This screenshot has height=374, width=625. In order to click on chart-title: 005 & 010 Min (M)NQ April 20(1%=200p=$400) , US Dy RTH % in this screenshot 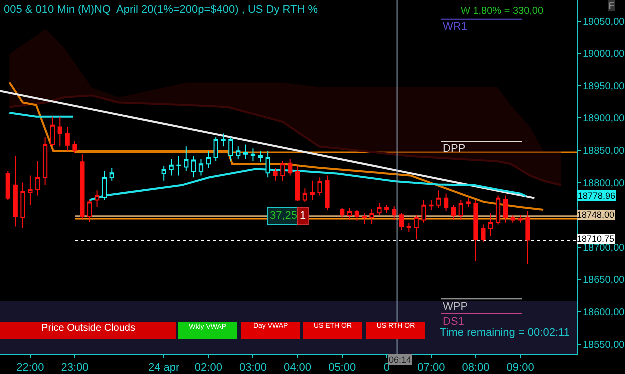, I will do `click(161, 10)`.